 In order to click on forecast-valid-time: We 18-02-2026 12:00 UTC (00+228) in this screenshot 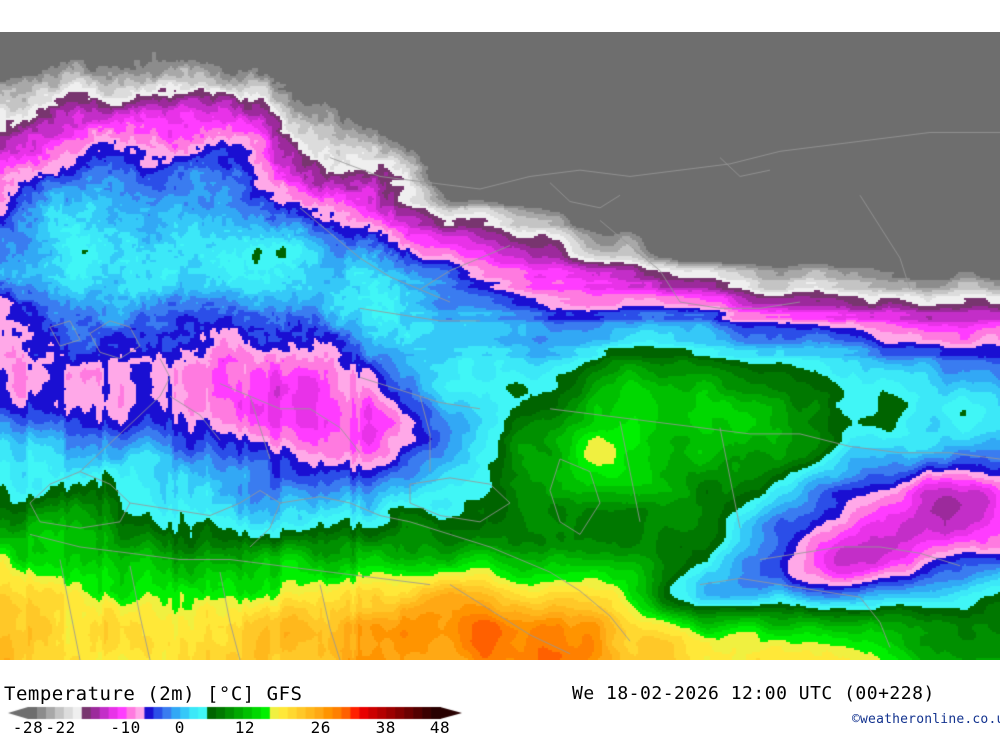, I will do `click(753, 693)`.